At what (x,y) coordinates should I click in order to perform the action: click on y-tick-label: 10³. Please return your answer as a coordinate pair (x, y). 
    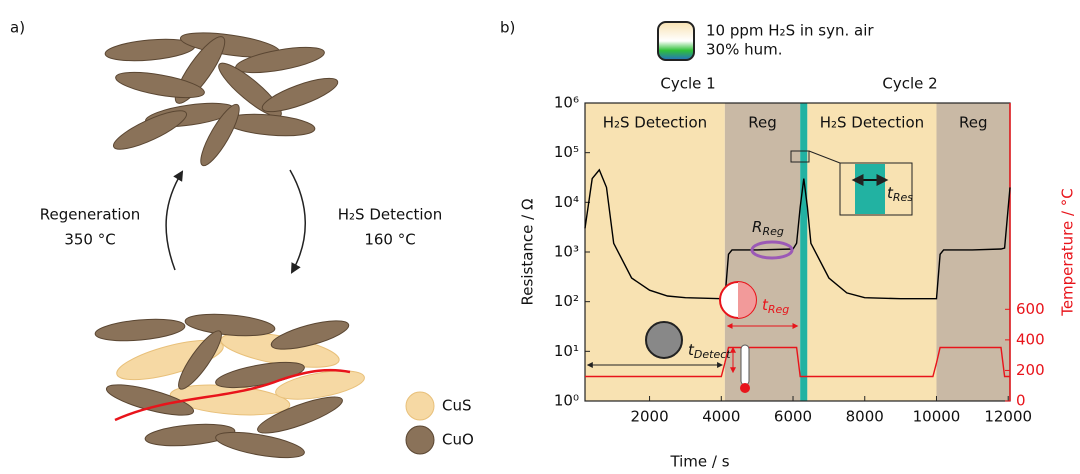
    Looking at the image, I should click on (566, 252).